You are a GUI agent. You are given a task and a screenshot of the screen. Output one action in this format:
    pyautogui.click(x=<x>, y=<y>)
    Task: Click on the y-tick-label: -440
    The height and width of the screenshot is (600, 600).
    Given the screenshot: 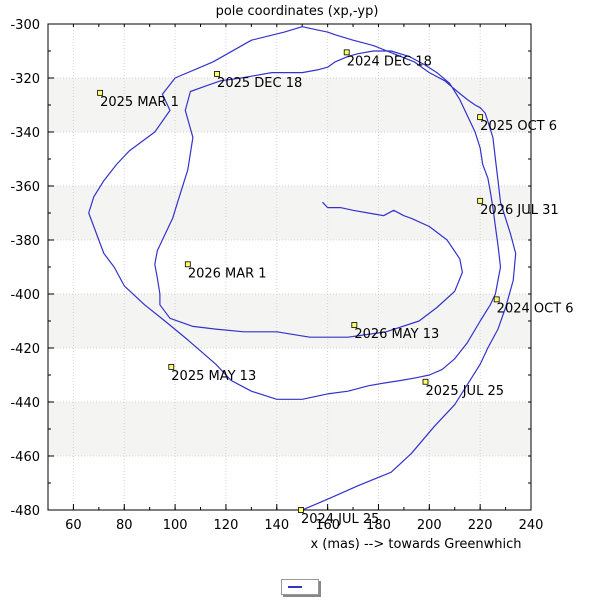 What is the action you would take?
    pyautogui.click(x=25, y=403)
    